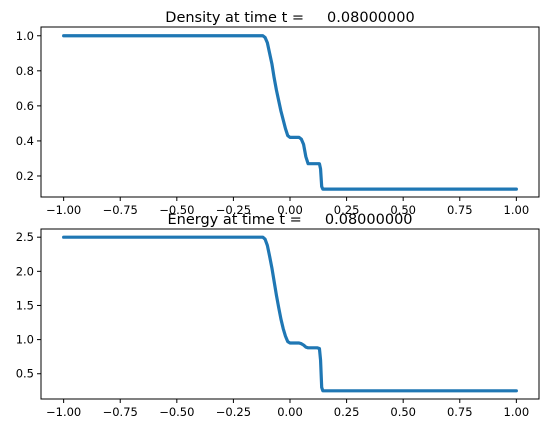 Image resolution: width=547 pixels, height=433 pixels. I want to click on density-x-tick-label: 0.50, so click(403, 210).